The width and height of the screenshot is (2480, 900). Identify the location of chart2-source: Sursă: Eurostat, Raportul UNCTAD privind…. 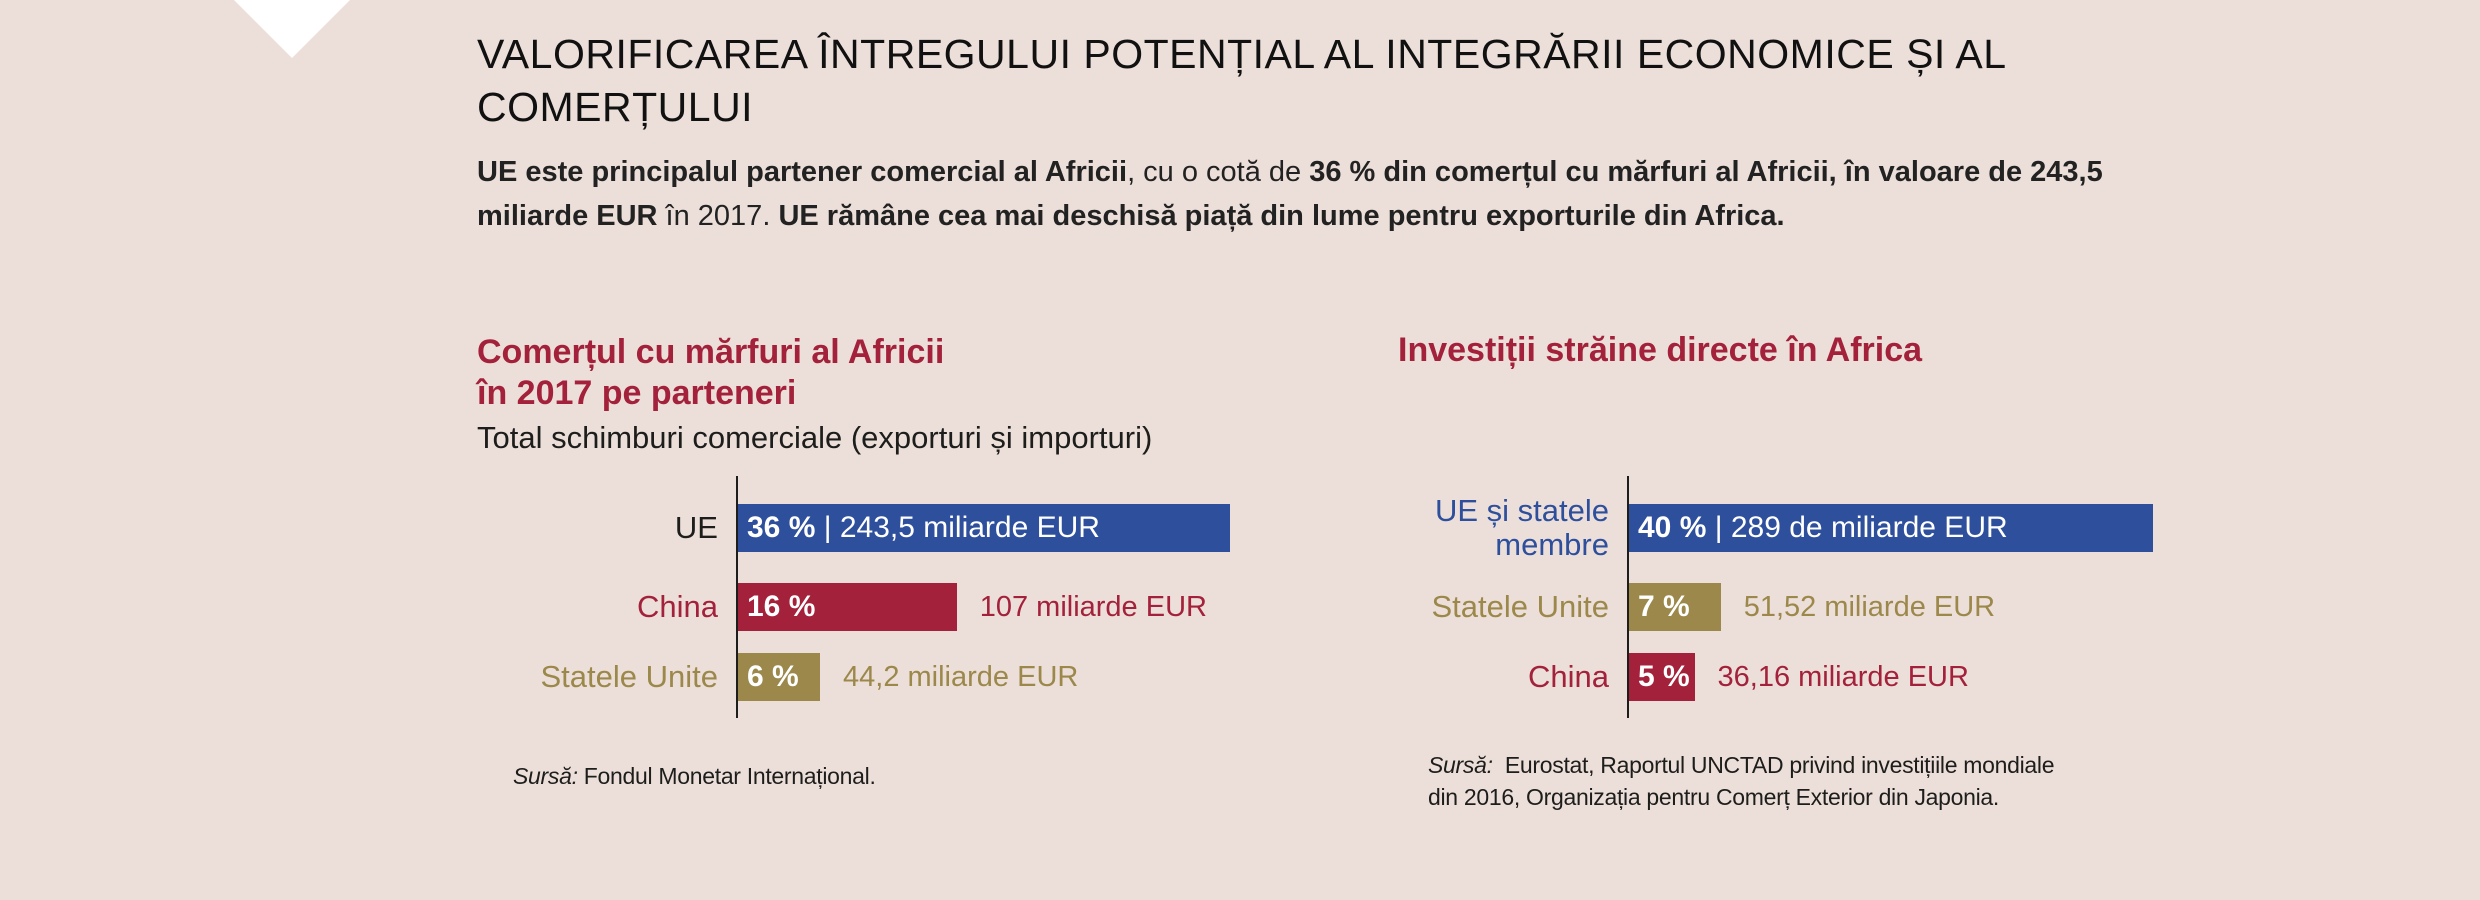
(1741, 781).